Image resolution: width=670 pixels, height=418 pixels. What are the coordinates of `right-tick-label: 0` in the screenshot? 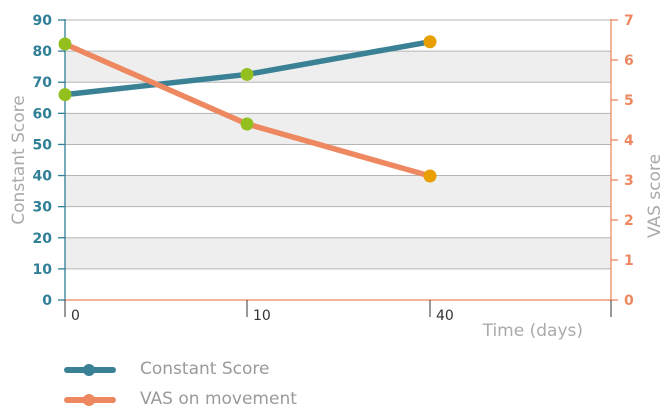 It's located at (629, 301).